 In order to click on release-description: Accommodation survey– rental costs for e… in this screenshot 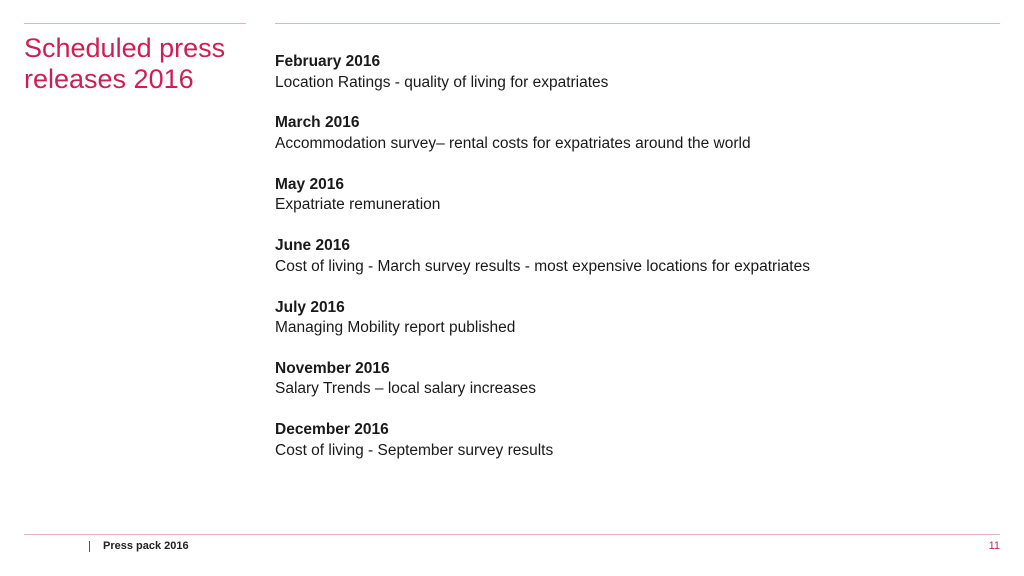, I will do `click(513, 143)`.